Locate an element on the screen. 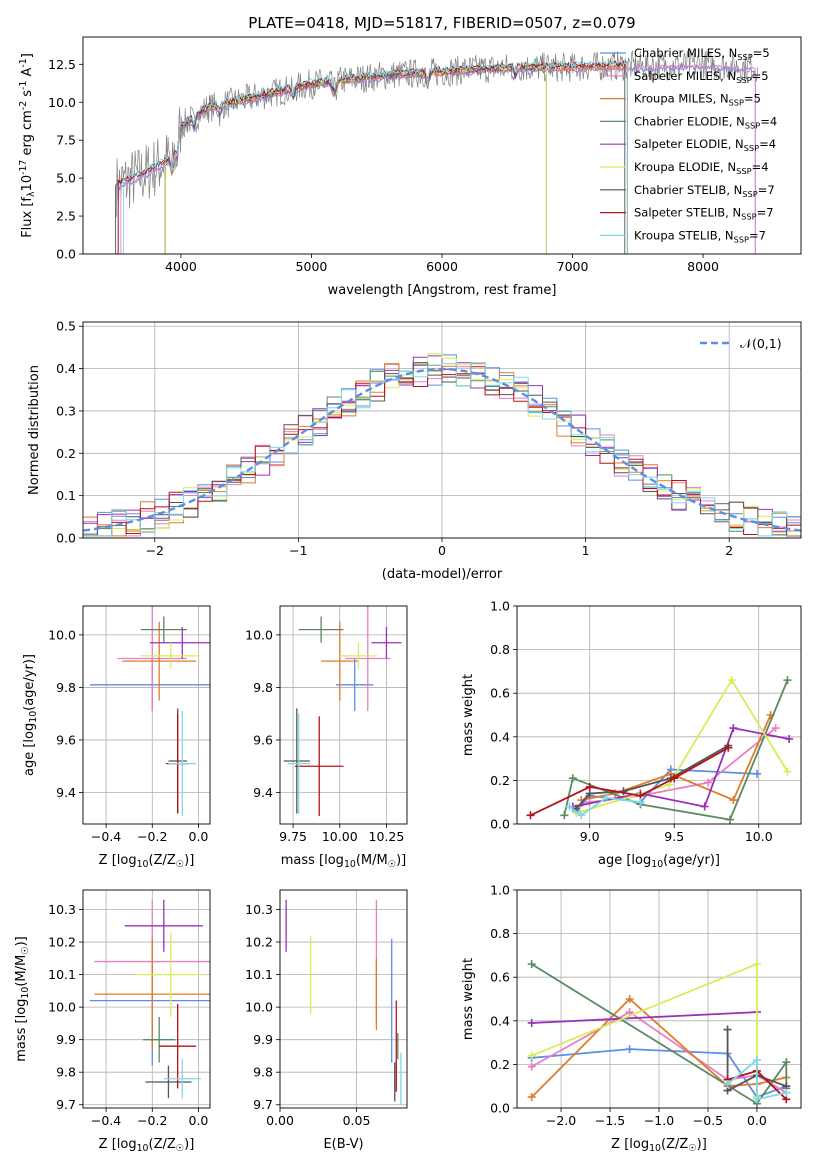 This screenshot has height=1170, width=819. y-axis-label: Normed distribution is located at coordinates (34, 430).